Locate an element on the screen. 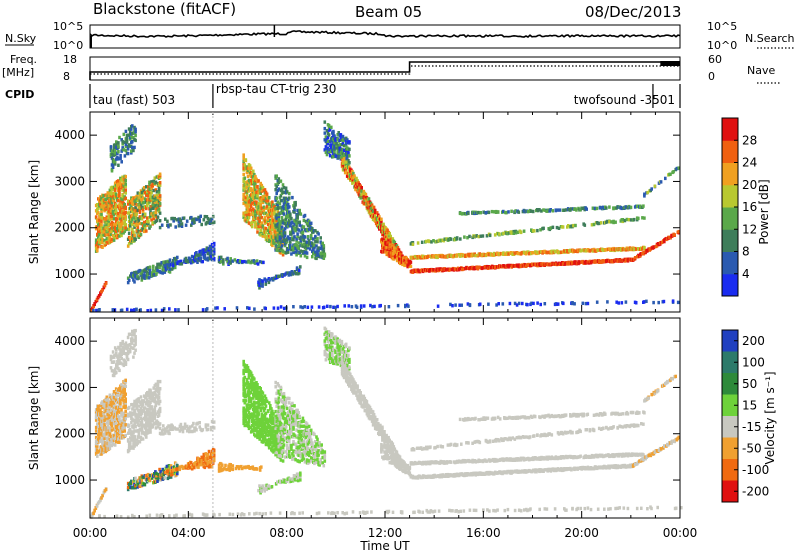 The width and height of the screenshot is (800, 554). colorbar-tick-label: 12 is located at coordinates (749, 229).